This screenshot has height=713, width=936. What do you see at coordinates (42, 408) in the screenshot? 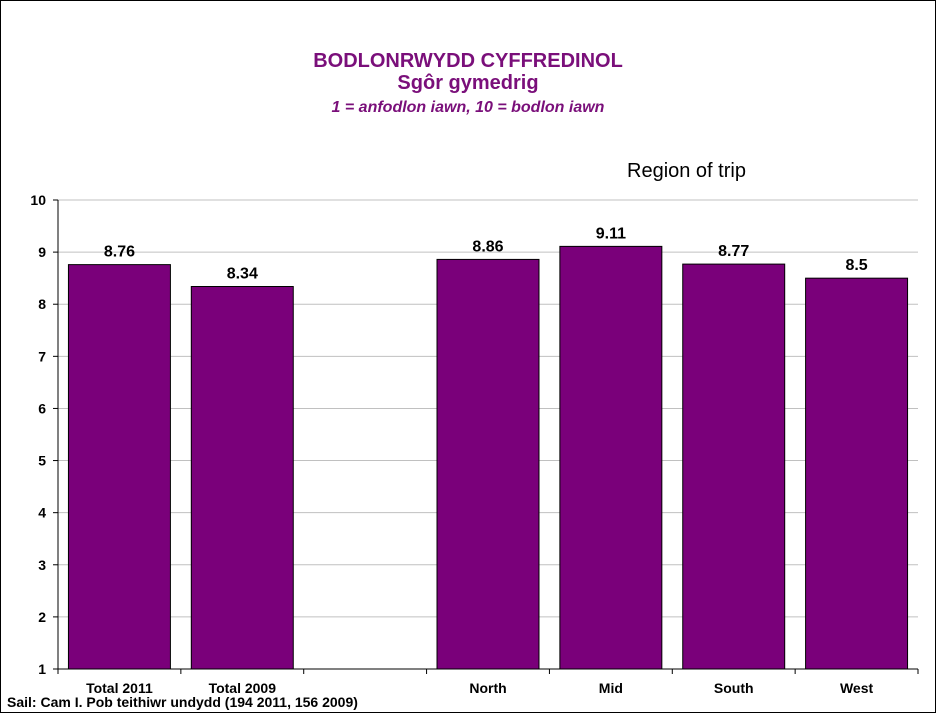
I see `y-tick-label: 6` at bounding box center [42, 408].